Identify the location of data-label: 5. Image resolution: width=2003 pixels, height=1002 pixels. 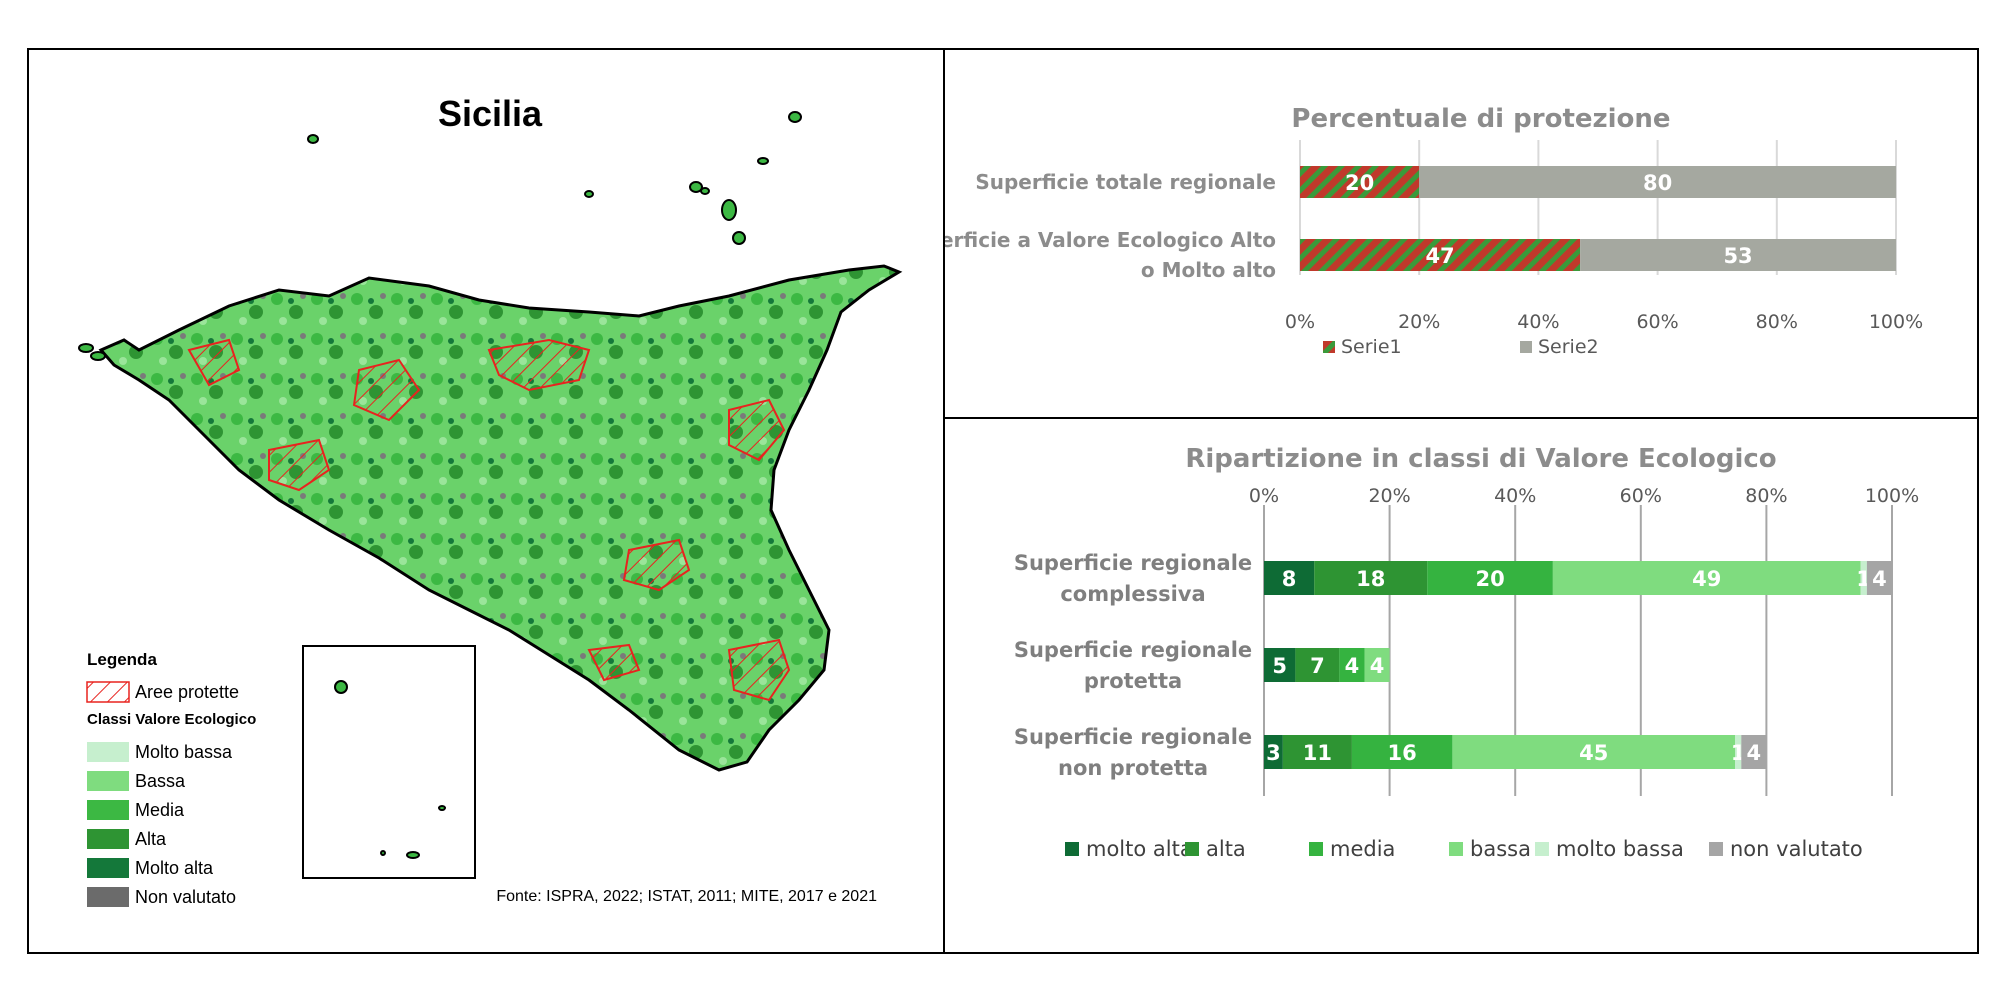
(1279, 666).